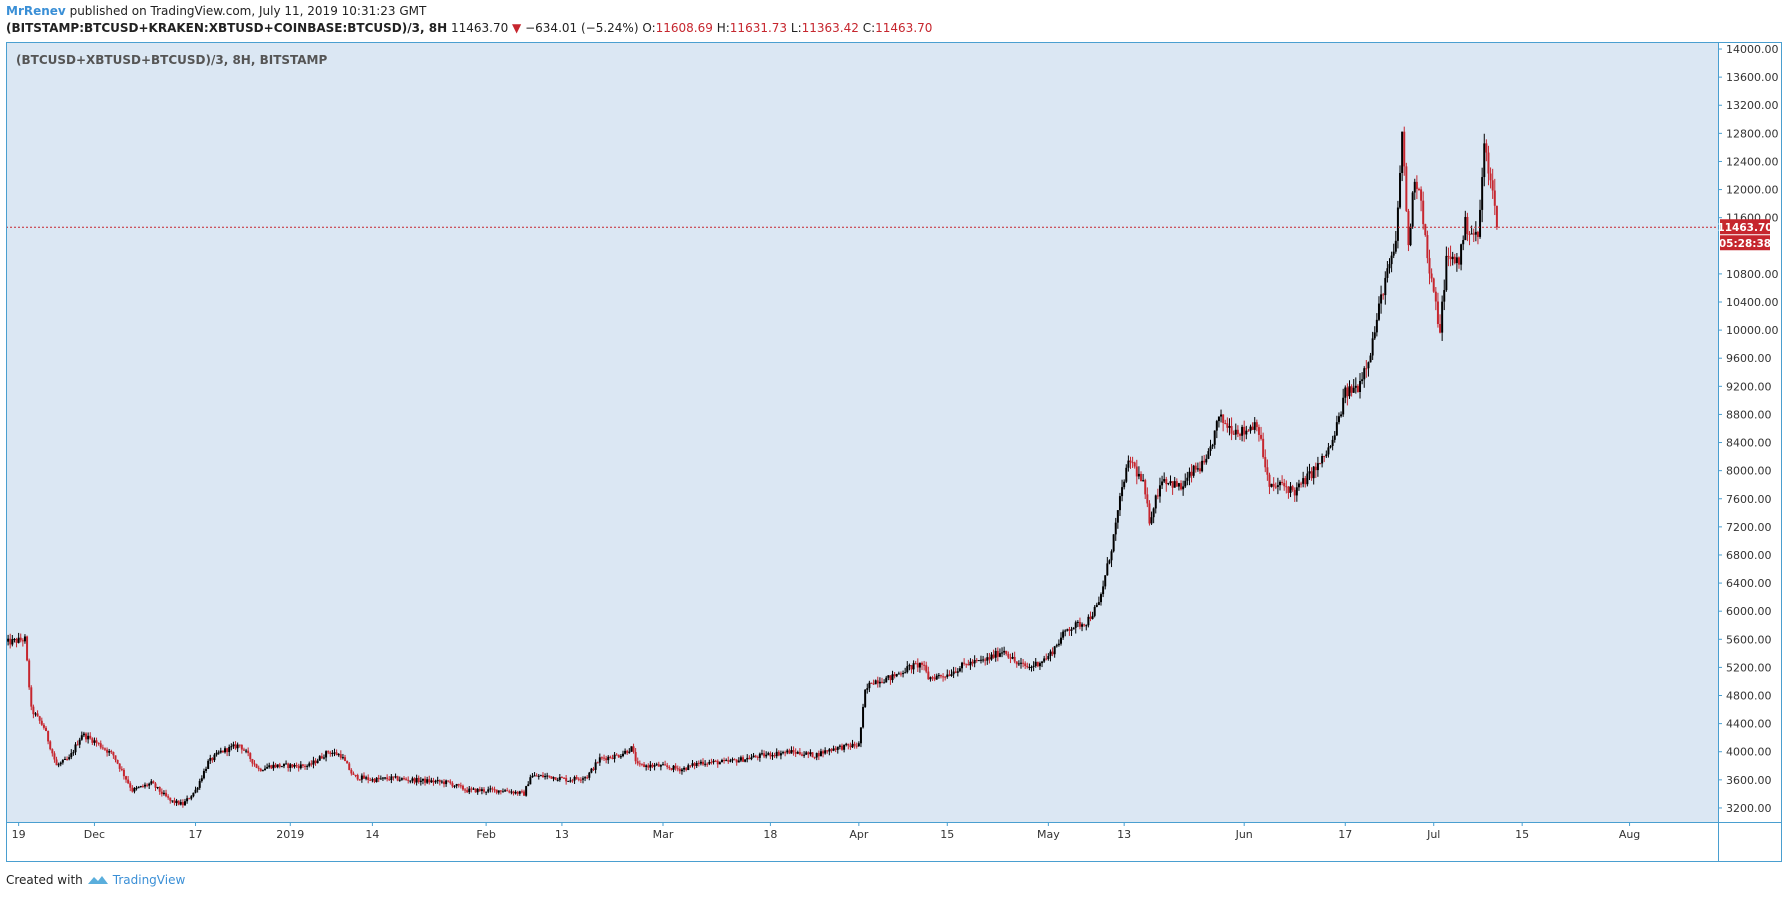  What do you see at coordinates (1744, 228) in the screenshot?
I see `last-price-tag-label: 11463.70` at bounding box center [1744, 228].